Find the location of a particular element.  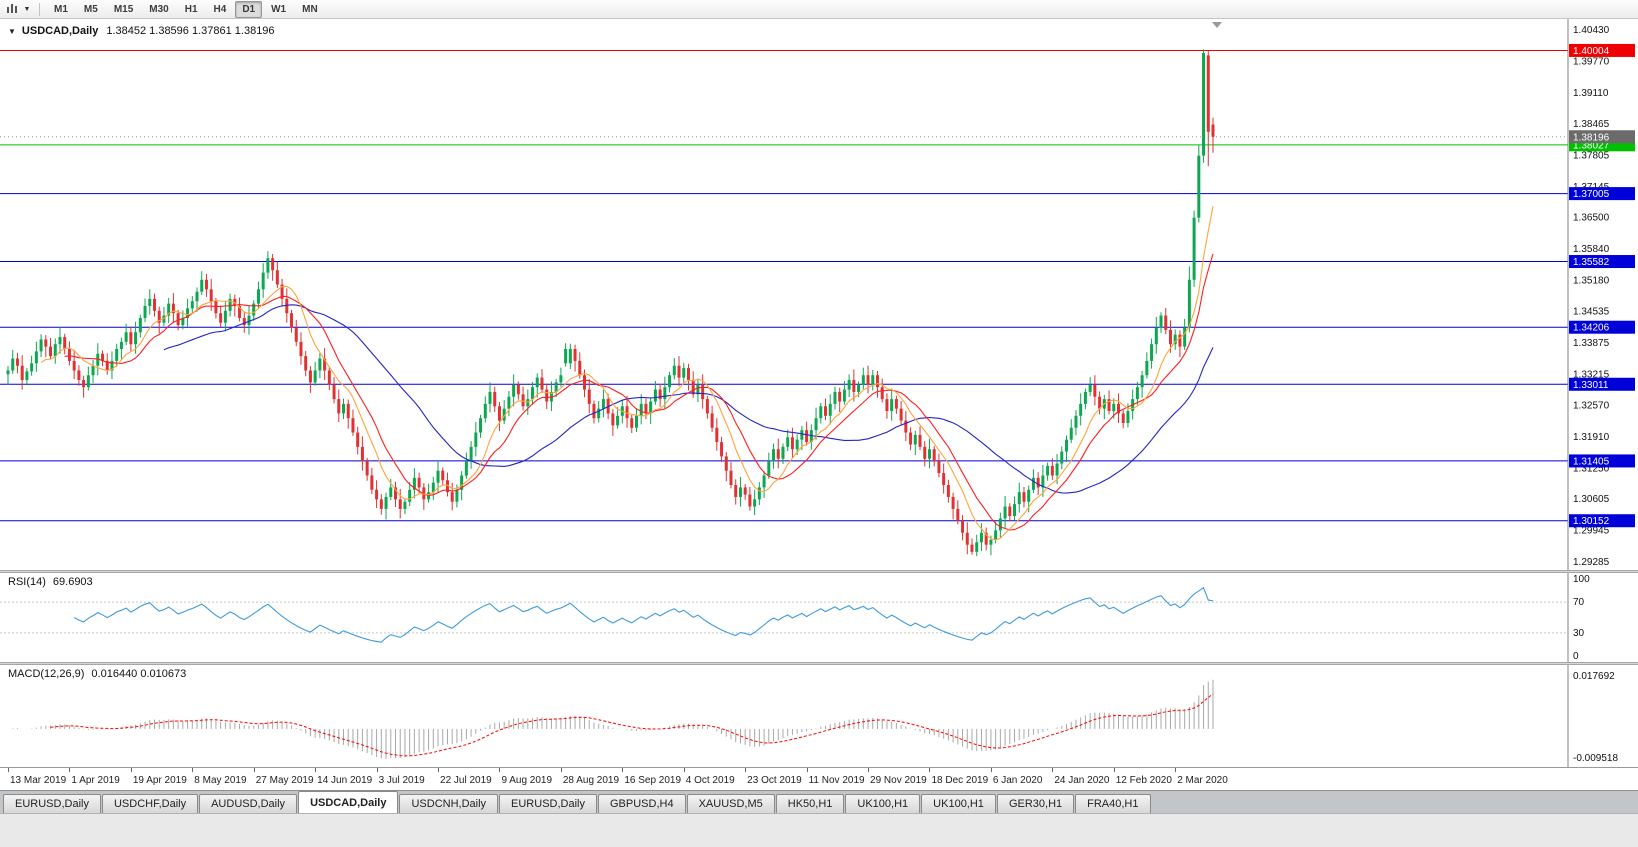

timeframe-button-h4: H4 is located at coordinates (220, 9).